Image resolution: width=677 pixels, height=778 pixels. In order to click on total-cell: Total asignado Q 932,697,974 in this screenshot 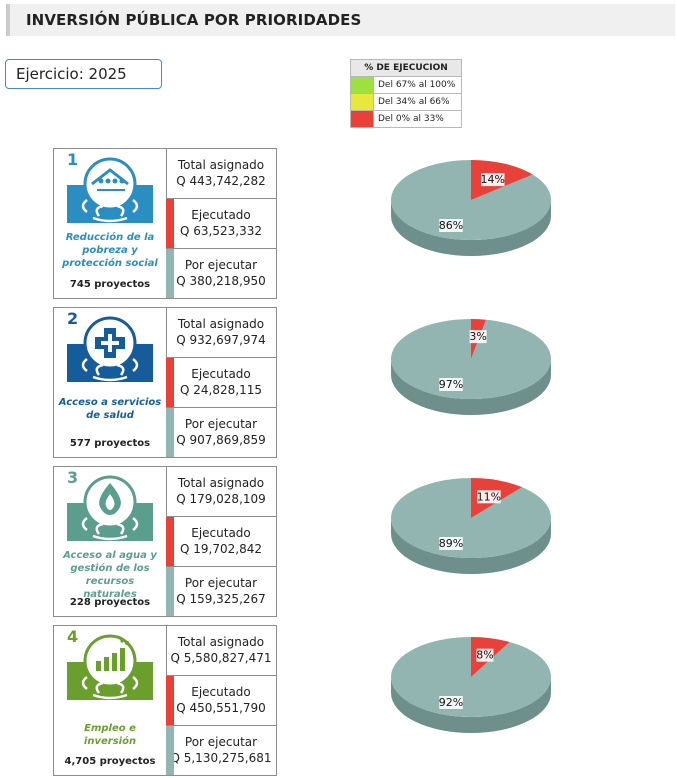, I will do `click(221, 333)`.